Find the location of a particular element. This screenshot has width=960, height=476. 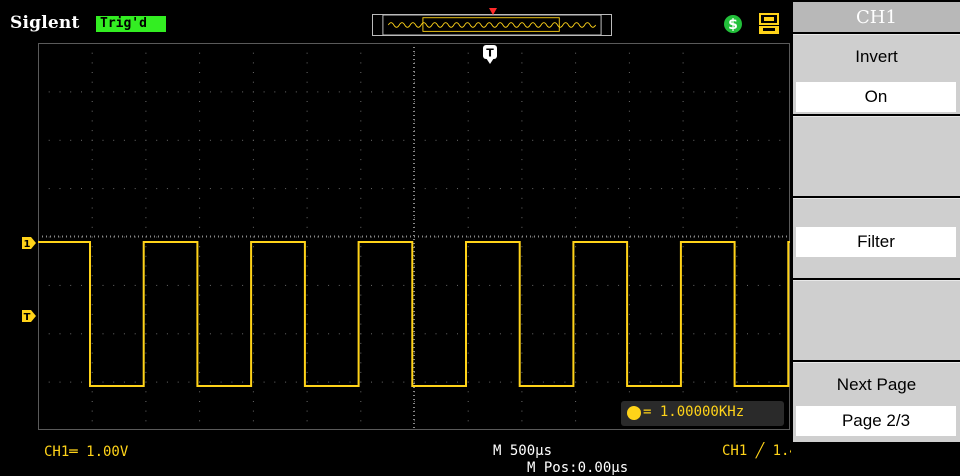

softkey-invert: Invert On is located at coordinates (876, 74).